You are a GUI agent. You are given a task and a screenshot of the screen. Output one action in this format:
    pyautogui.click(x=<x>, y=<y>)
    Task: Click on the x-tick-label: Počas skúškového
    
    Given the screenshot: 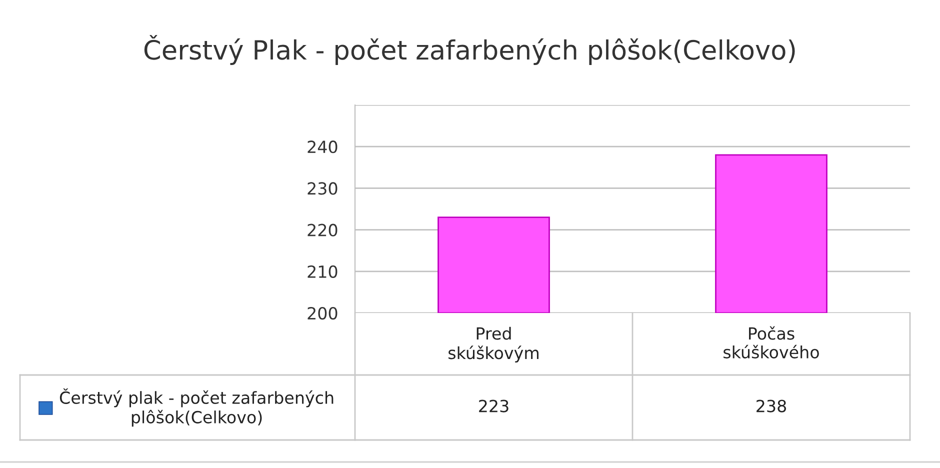 What is the action you would take?
    pyautogui.click(x=771, y=342)
    